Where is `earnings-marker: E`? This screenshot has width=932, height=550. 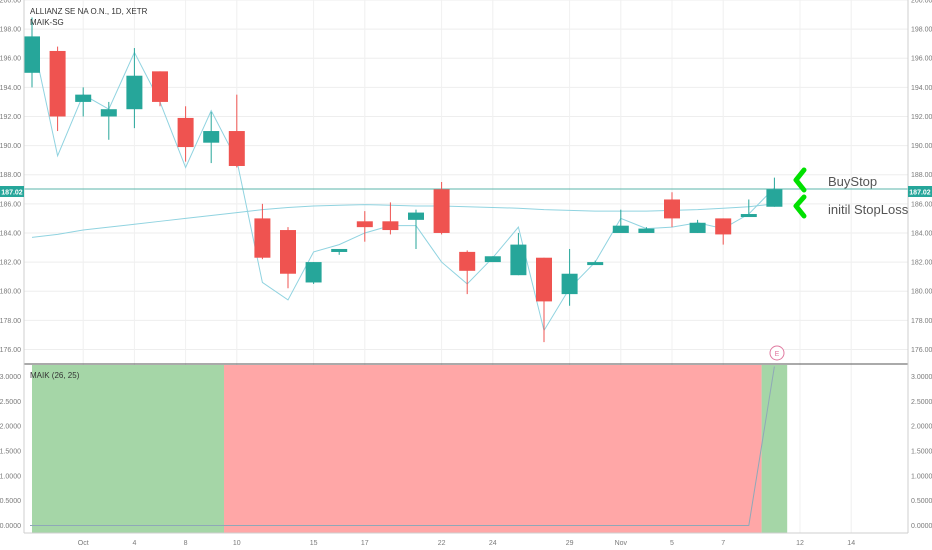 earnings-marker: E is located at coordinates (777, 353).